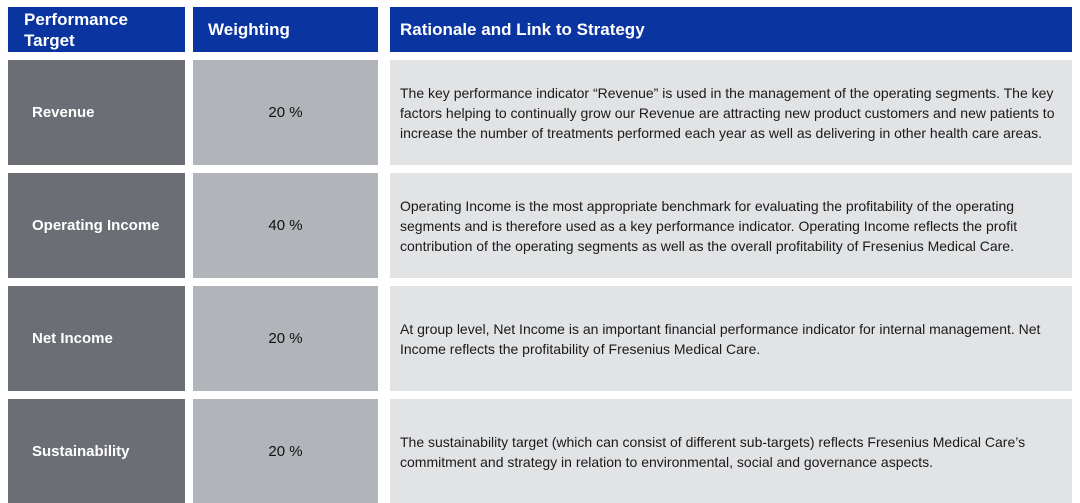  I want to click on target-cell-net-income: Net Income, so click(96, 338).